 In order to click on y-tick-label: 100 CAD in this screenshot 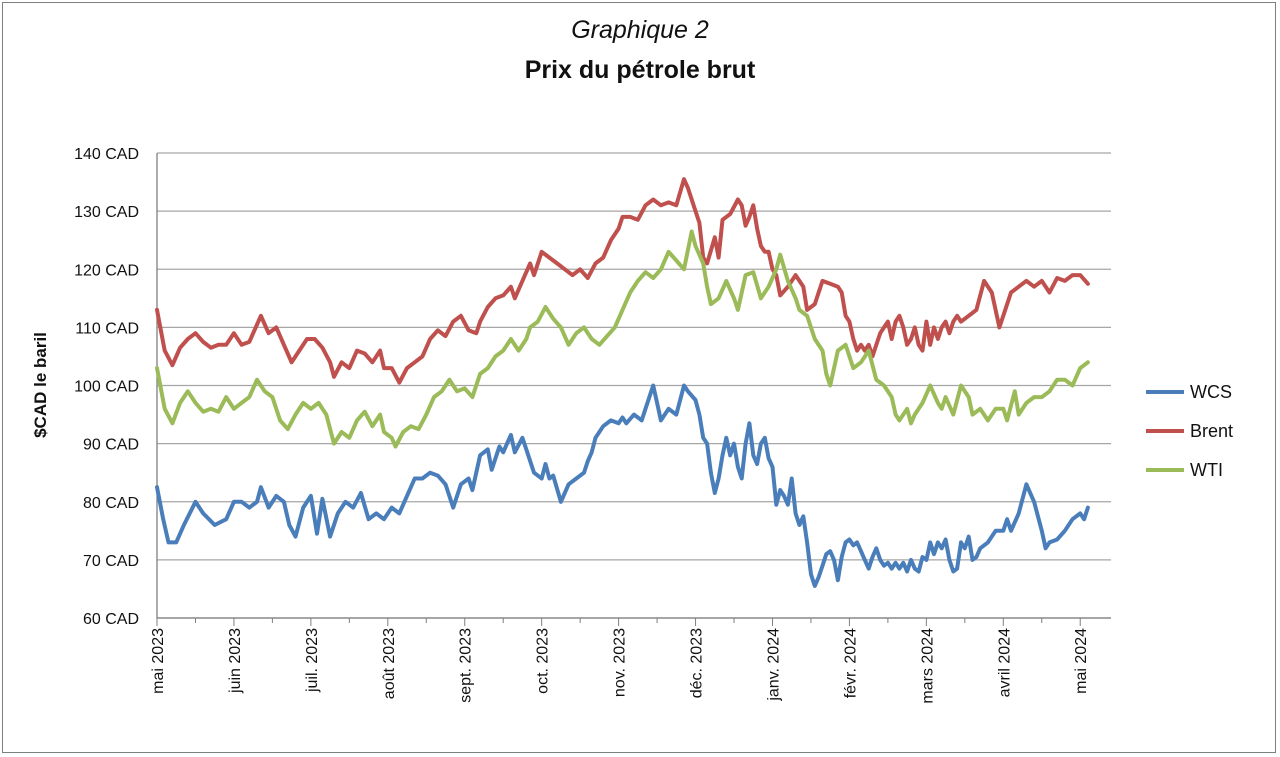, I will do `click(106, 387)`.